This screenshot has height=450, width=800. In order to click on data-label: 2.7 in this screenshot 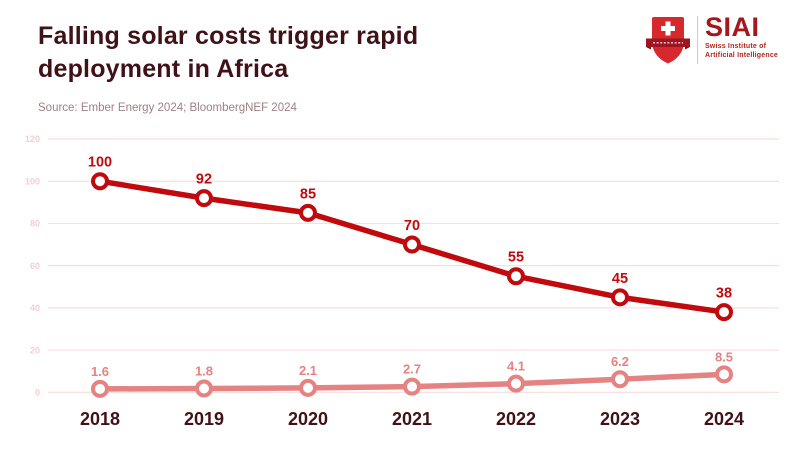, I will do `click(412, 369)`.